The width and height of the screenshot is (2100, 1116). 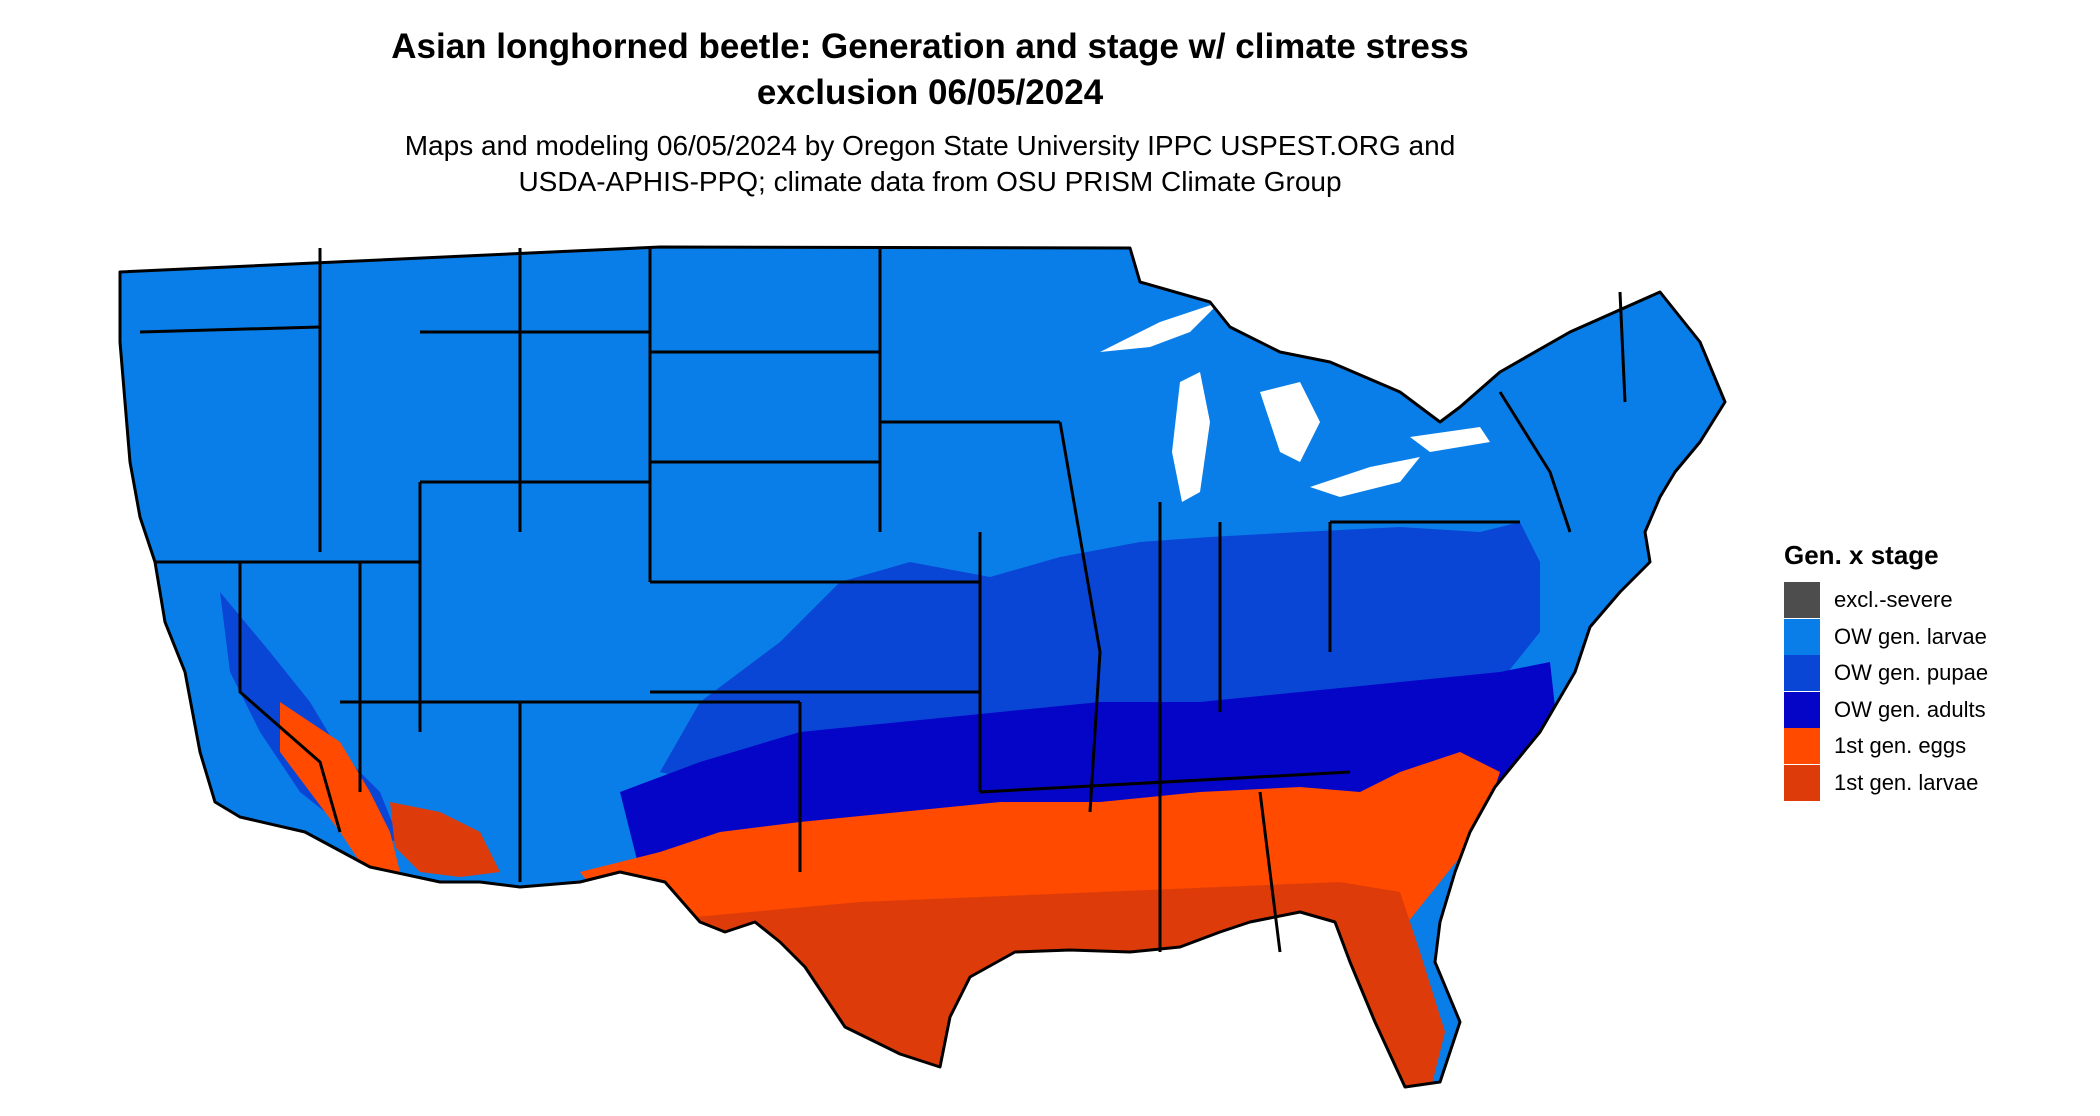 I want to click on legend-label-ow-gen-larvae: OW gen. larvae, so click(x=1910, y=636).